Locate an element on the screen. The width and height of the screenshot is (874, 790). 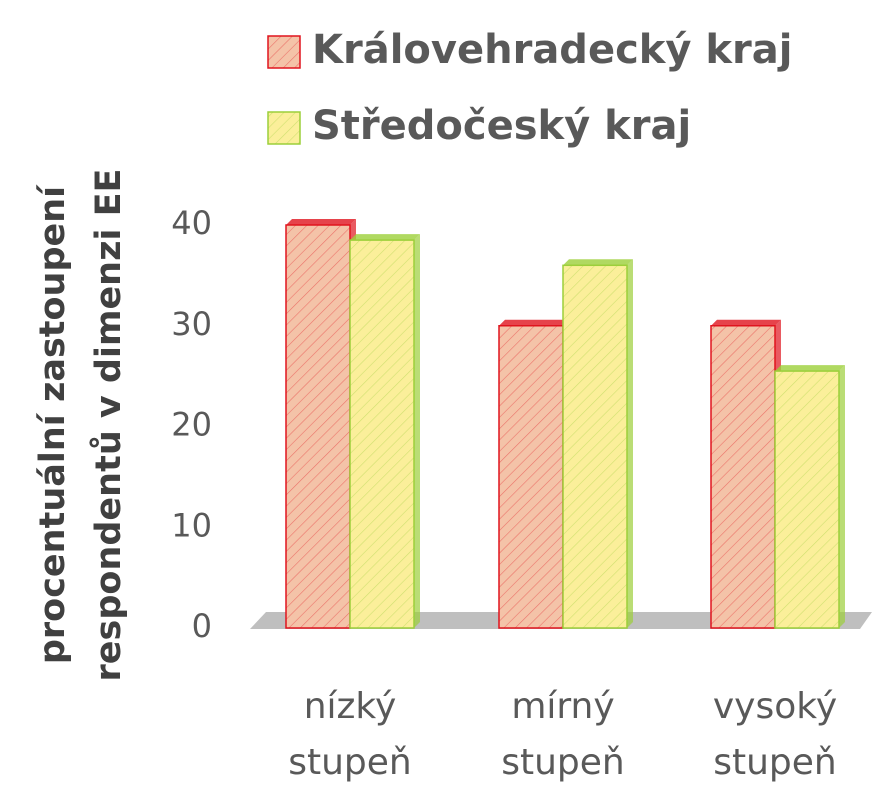
x-tick-label: nízký stupeň is located at coordinates (350, 734).